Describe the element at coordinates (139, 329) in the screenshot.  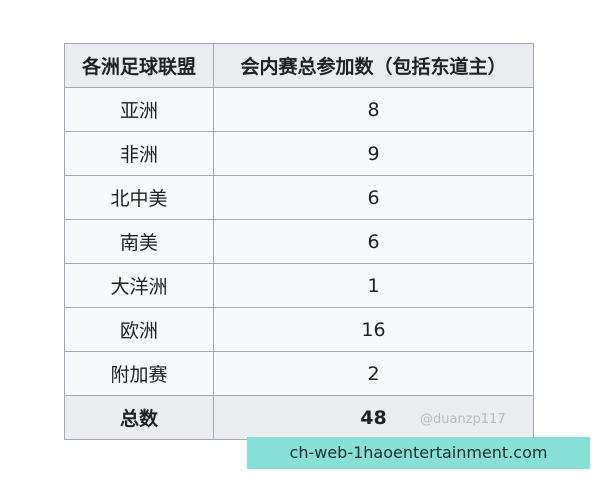
I see `confederation-cell: 欧洲` at that location.